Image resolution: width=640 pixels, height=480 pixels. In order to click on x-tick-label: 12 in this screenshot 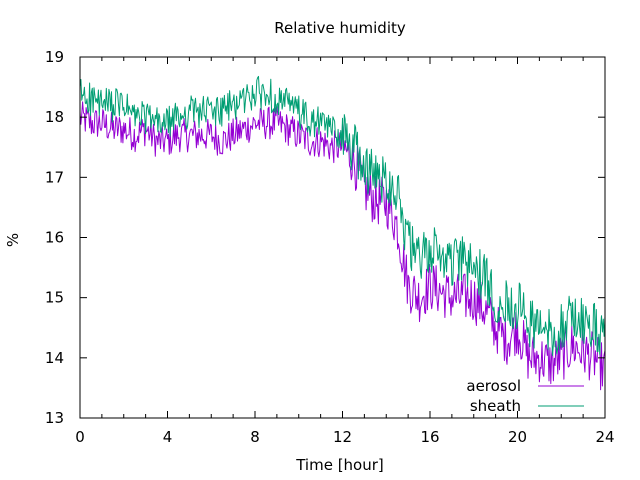, I will do `click(342, 437)`.